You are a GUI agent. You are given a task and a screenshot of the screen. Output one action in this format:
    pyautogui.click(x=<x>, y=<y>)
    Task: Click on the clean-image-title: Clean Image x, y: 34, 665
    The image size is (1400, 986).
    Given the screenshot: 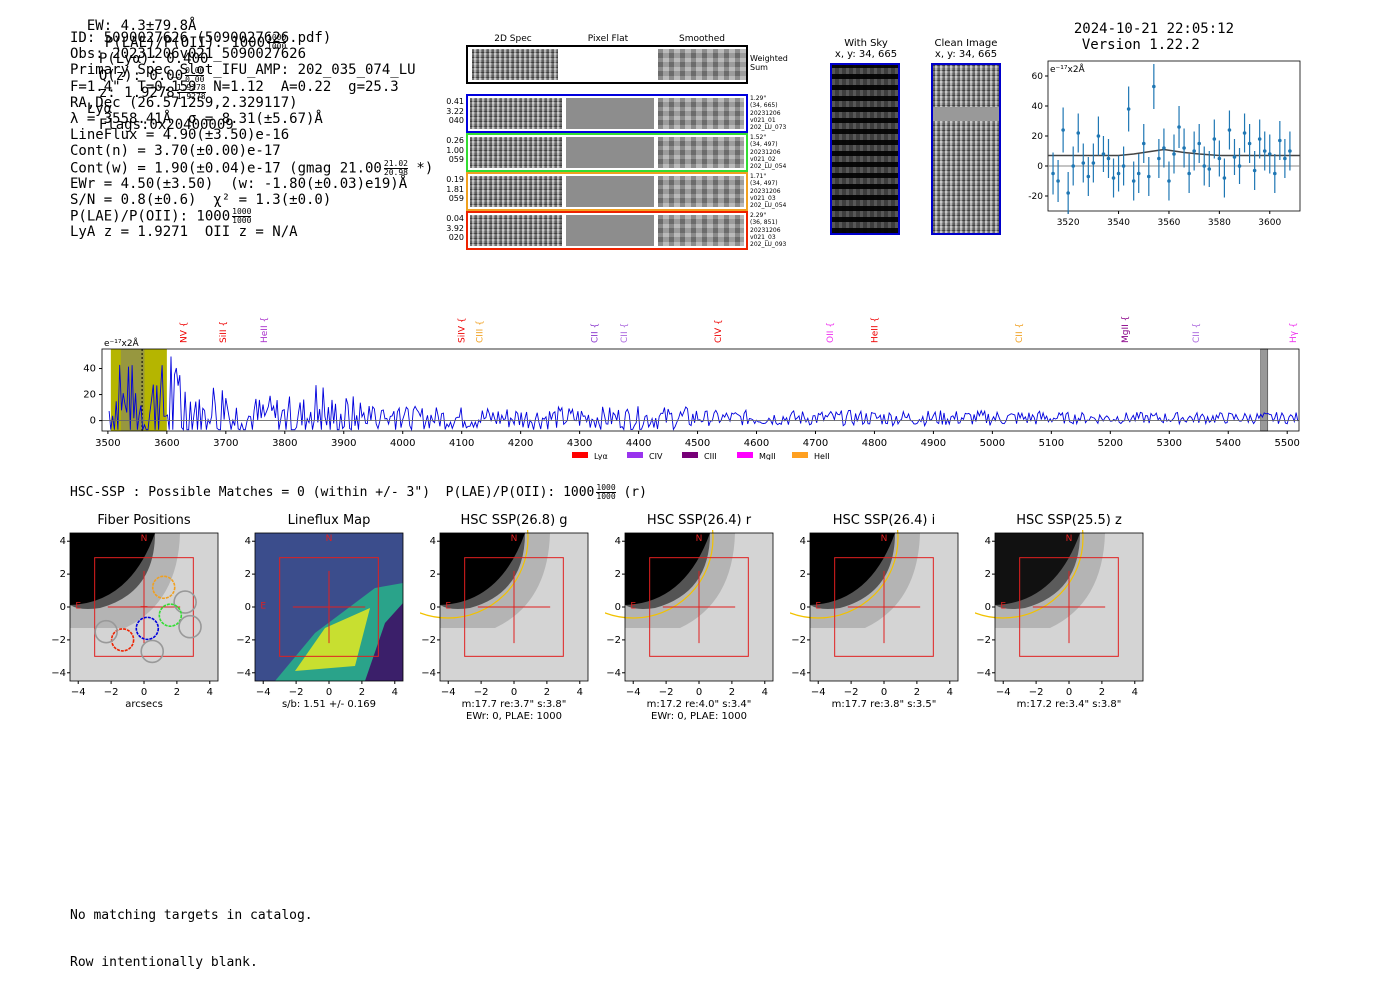 What is the action you would take?
    pyautogui.click(x=966, y=49)
    